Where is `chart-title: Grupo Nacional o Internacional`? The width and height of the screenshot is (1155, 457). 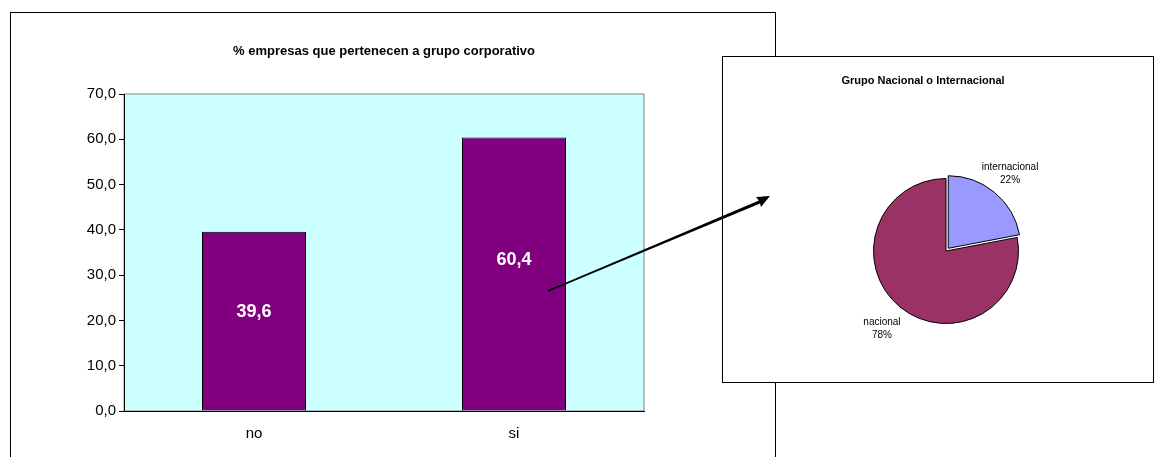 chart-title: Grupo Nacional o Internacional is located at coordinates (923, 80).